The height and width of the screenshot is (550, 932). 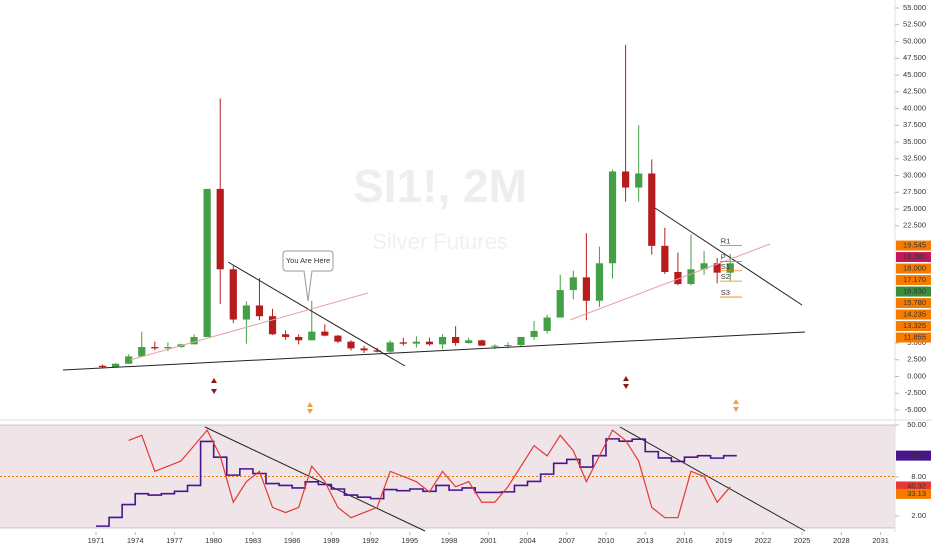 I want to click on price-badge-label: 18.280, so click(x=914, y=256).